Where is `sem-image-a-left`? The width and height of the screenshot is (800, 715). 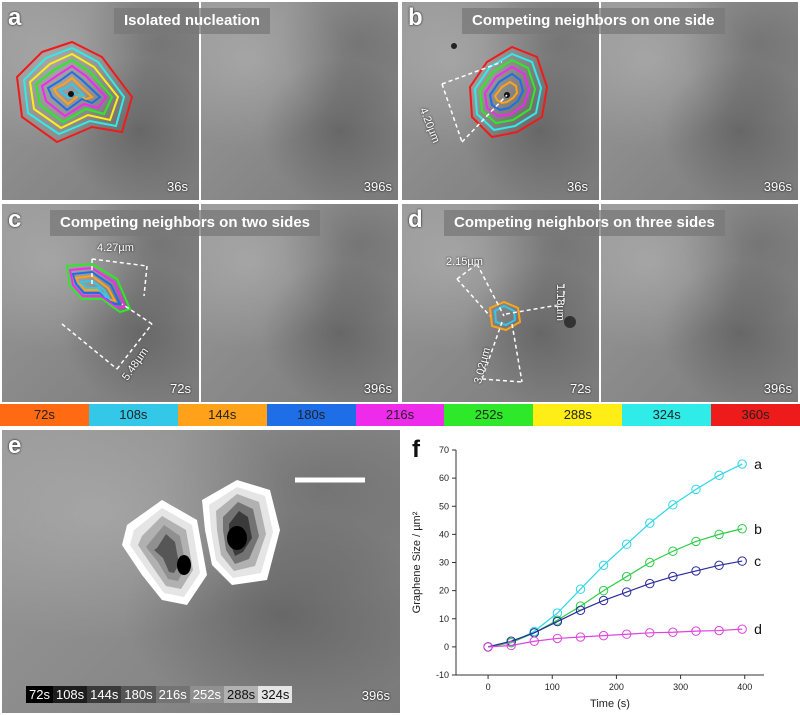 sem-image-a-left is located at coordinates (100, 101).